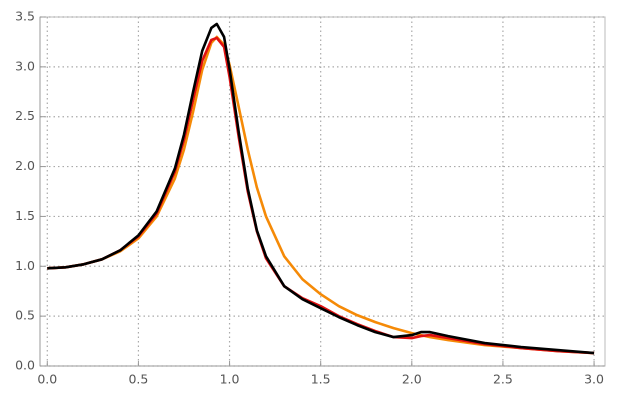  What do you see at coordinates (138, 379) in the screenshot?
I see `x-tick-label: 0.5` at bounding box center [138, 379].